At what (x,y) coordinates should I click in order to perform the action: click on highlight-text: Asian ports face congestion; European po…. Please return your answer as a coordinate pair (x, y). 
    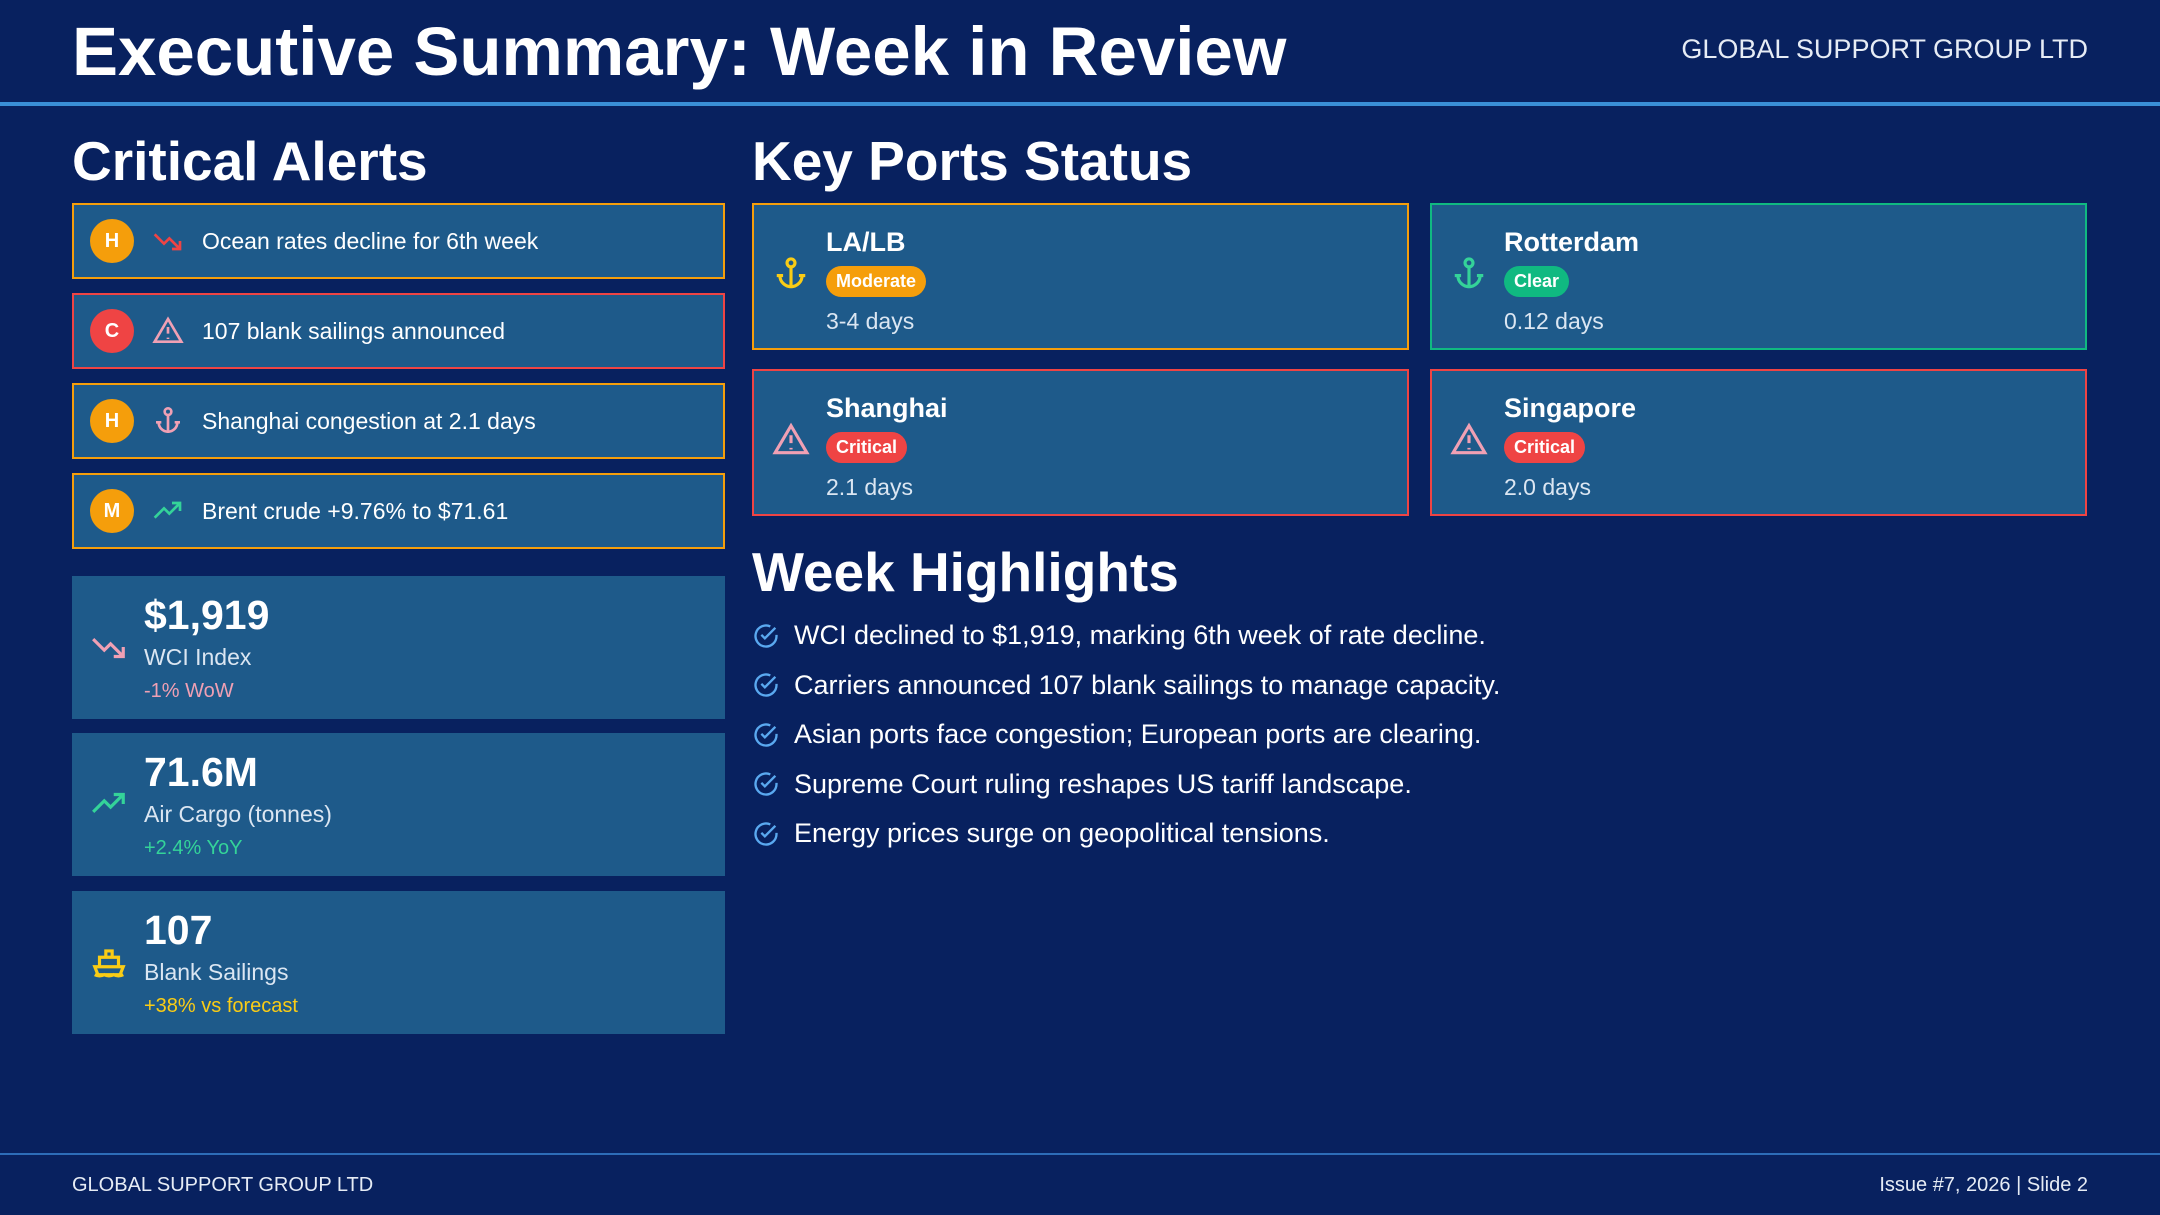
    Looking at the image, I should click on (1138, 734).